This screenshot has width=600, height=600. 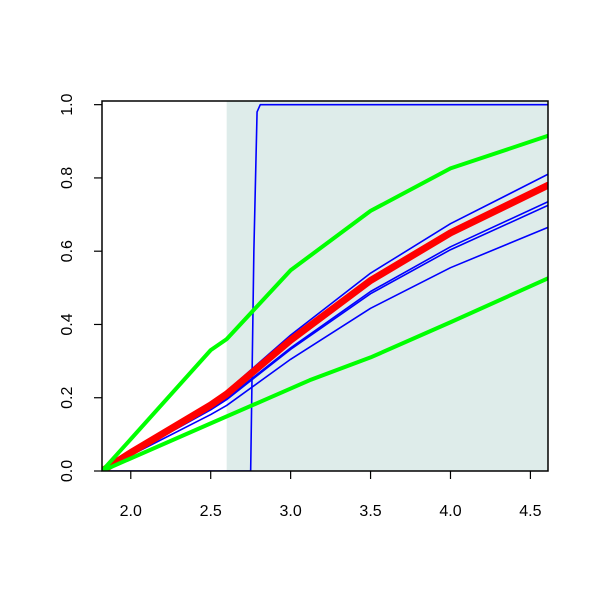 What do you see at coordinates (67, 324) in the screenshot?
I see `y-tick-label: 0.4` at bounding box center [67, 324].